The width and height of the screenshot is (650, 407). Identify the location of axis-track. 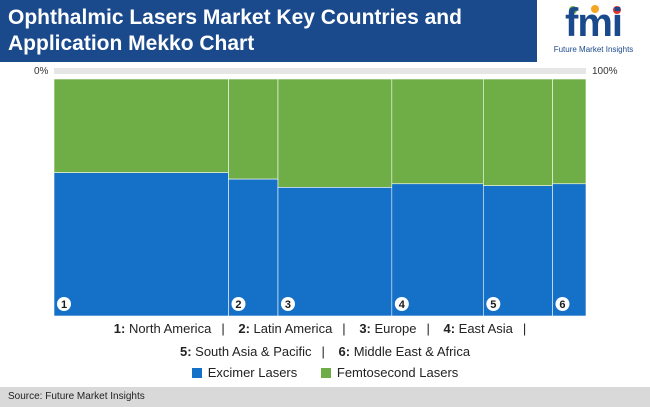
(320, 71).